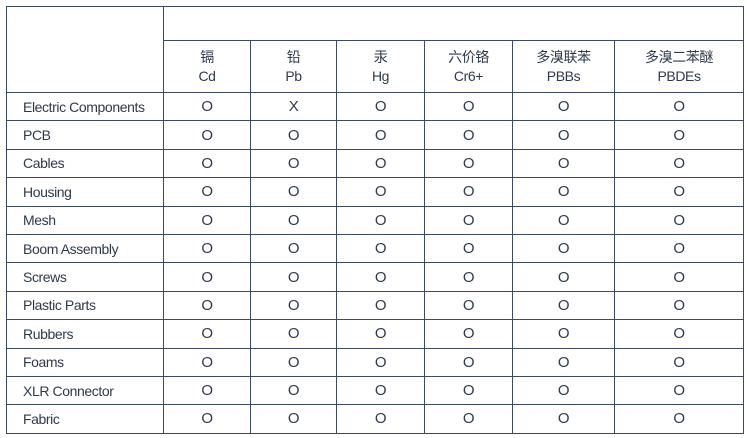 This screenshot has width=747, height=438. I want to click on substance-mark: X, so click(293, 106).